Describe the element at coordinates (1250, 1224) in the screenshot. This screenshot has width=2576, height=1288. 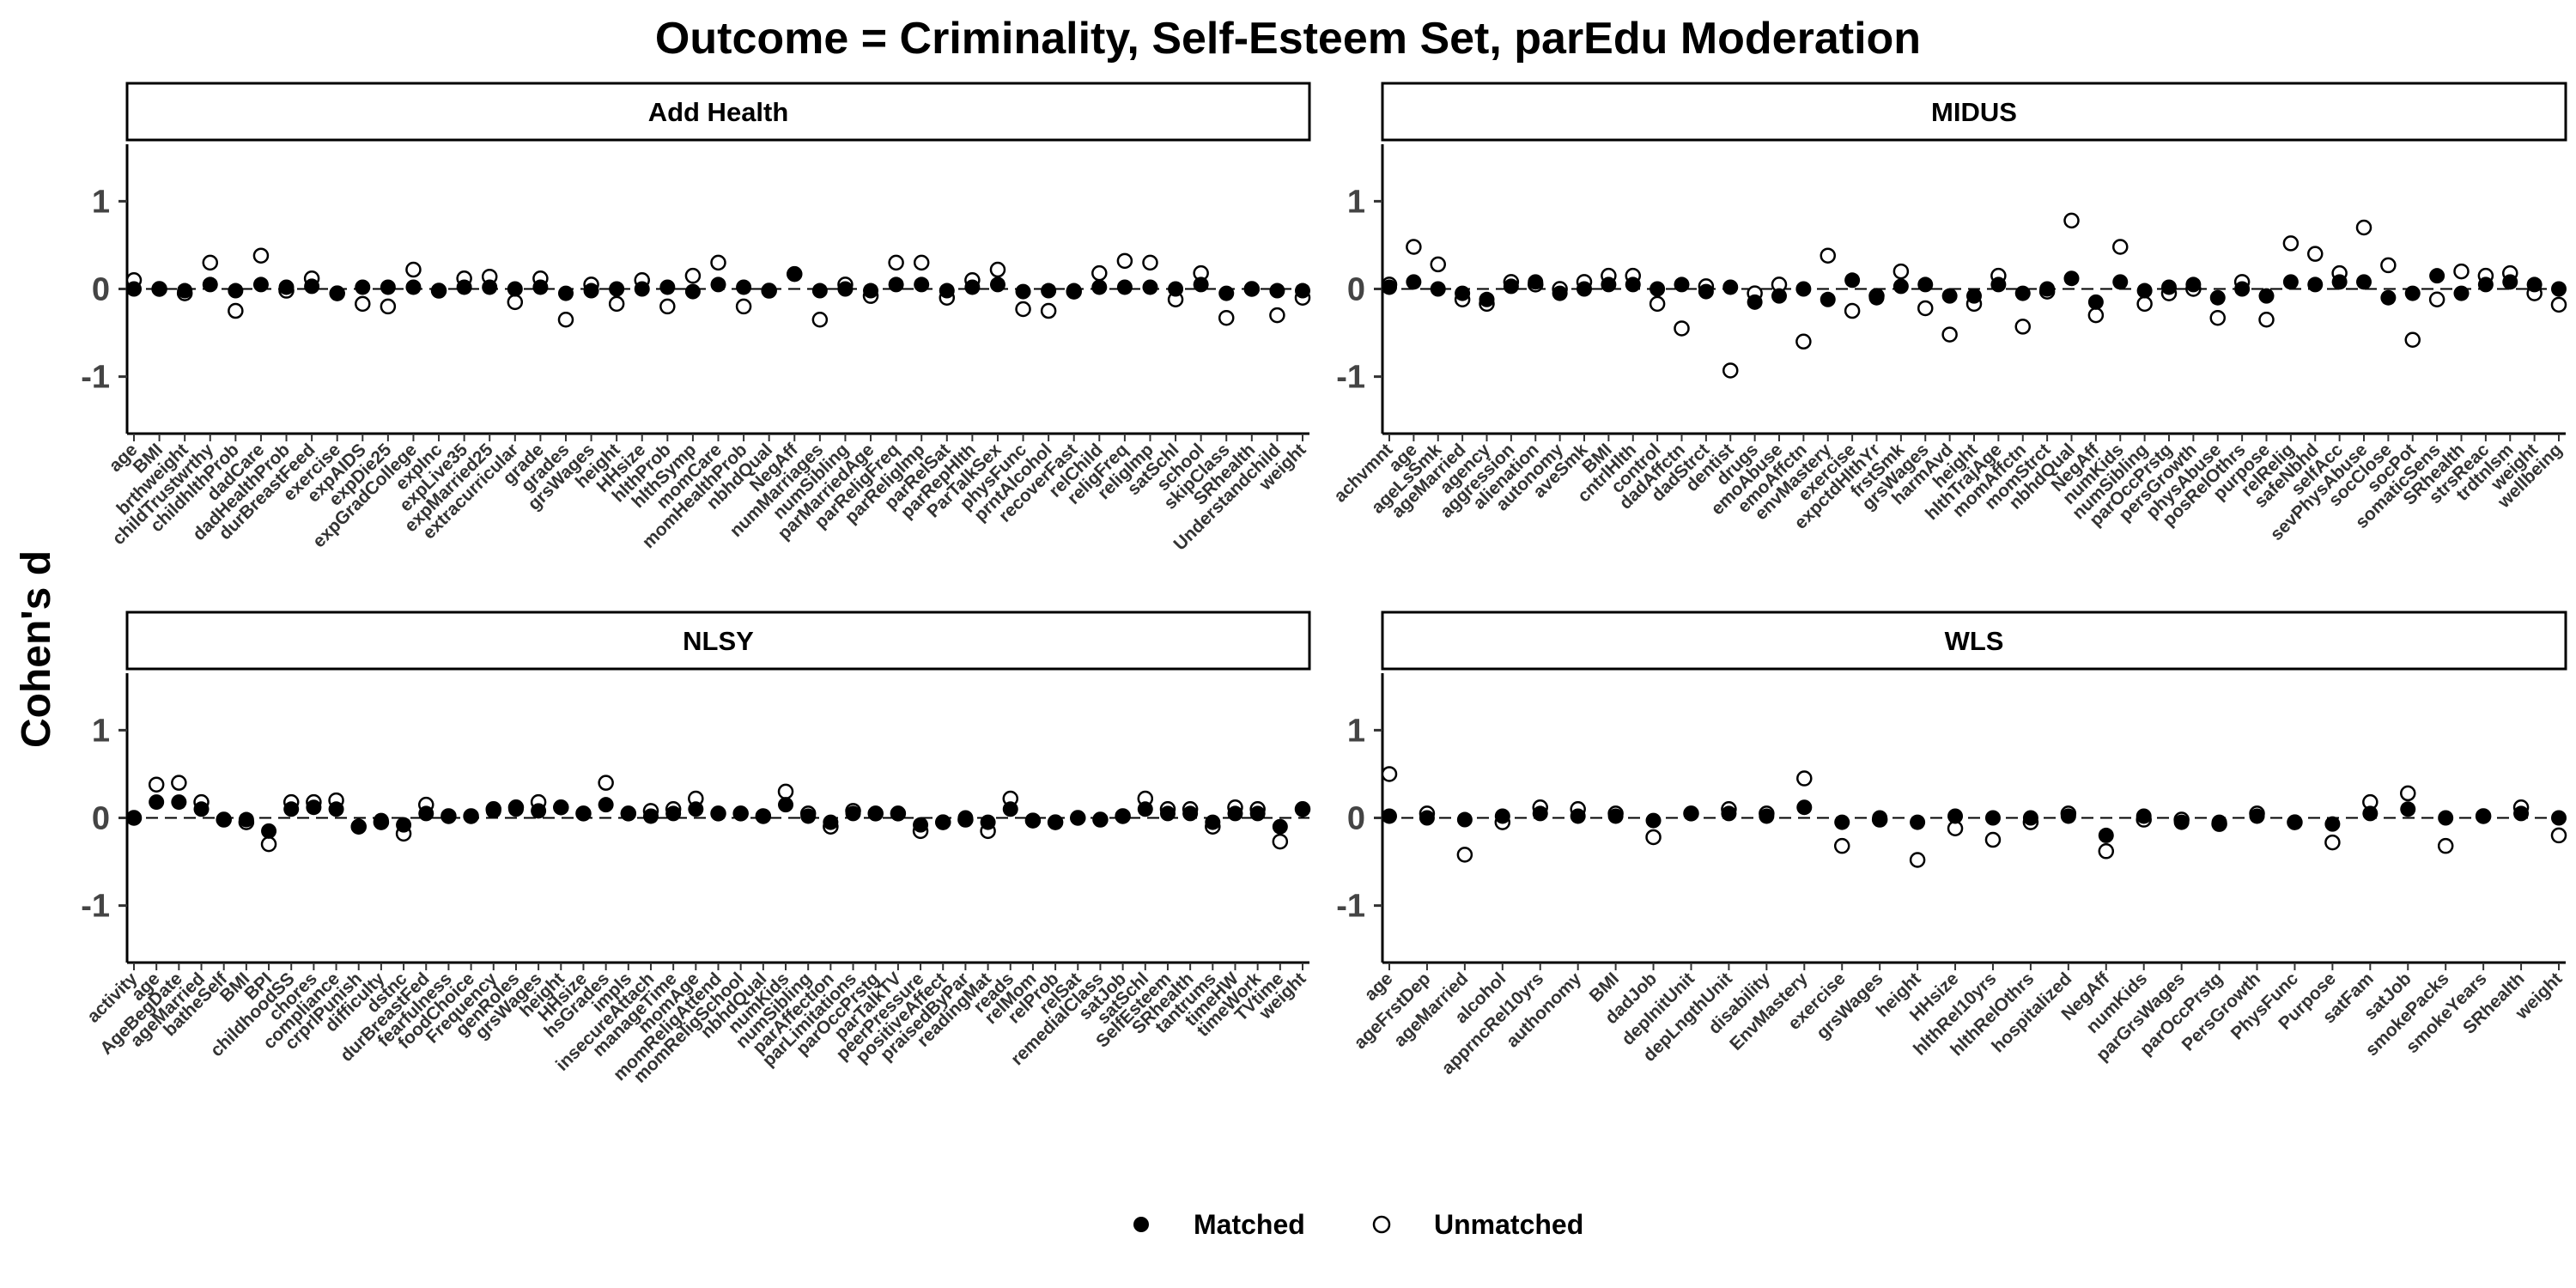
I see `legend-label-matched: Matched` at that location.